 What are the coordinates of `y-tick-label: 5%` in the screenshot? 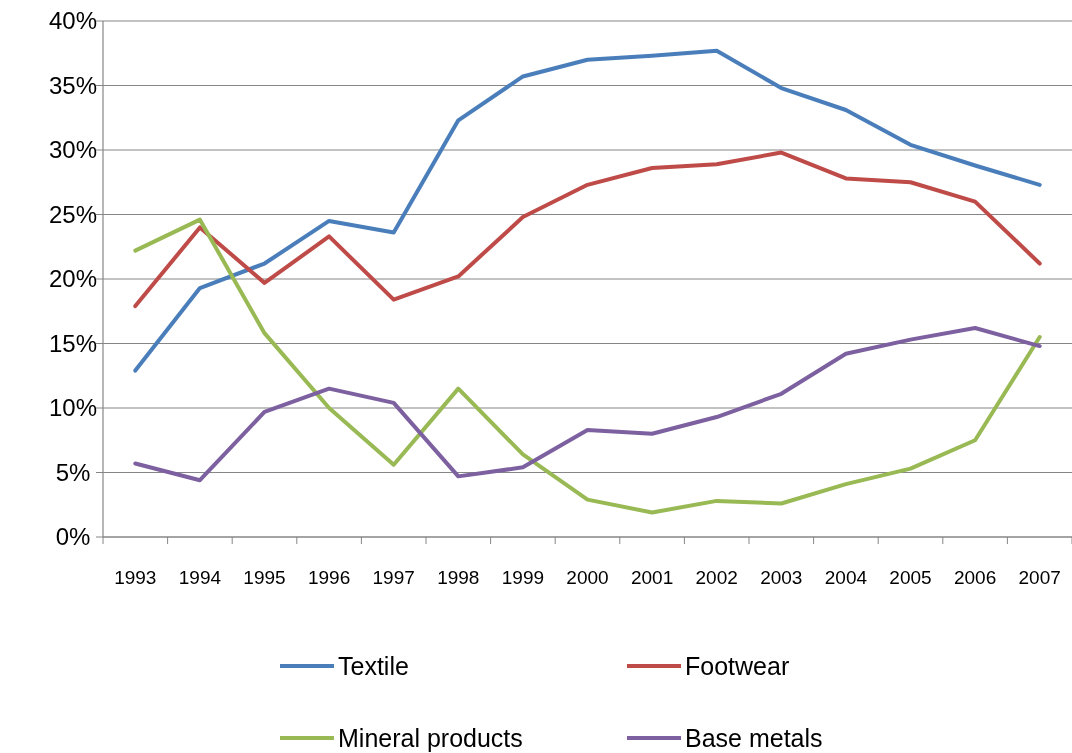 It's located at (73, 472).